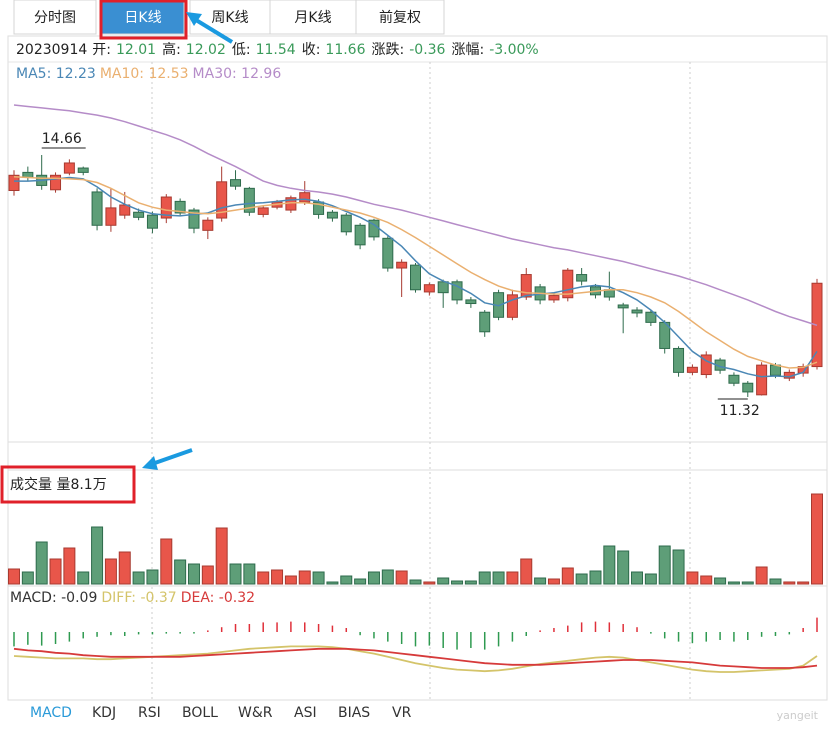  I want to click on arrow, so click(214, 31).